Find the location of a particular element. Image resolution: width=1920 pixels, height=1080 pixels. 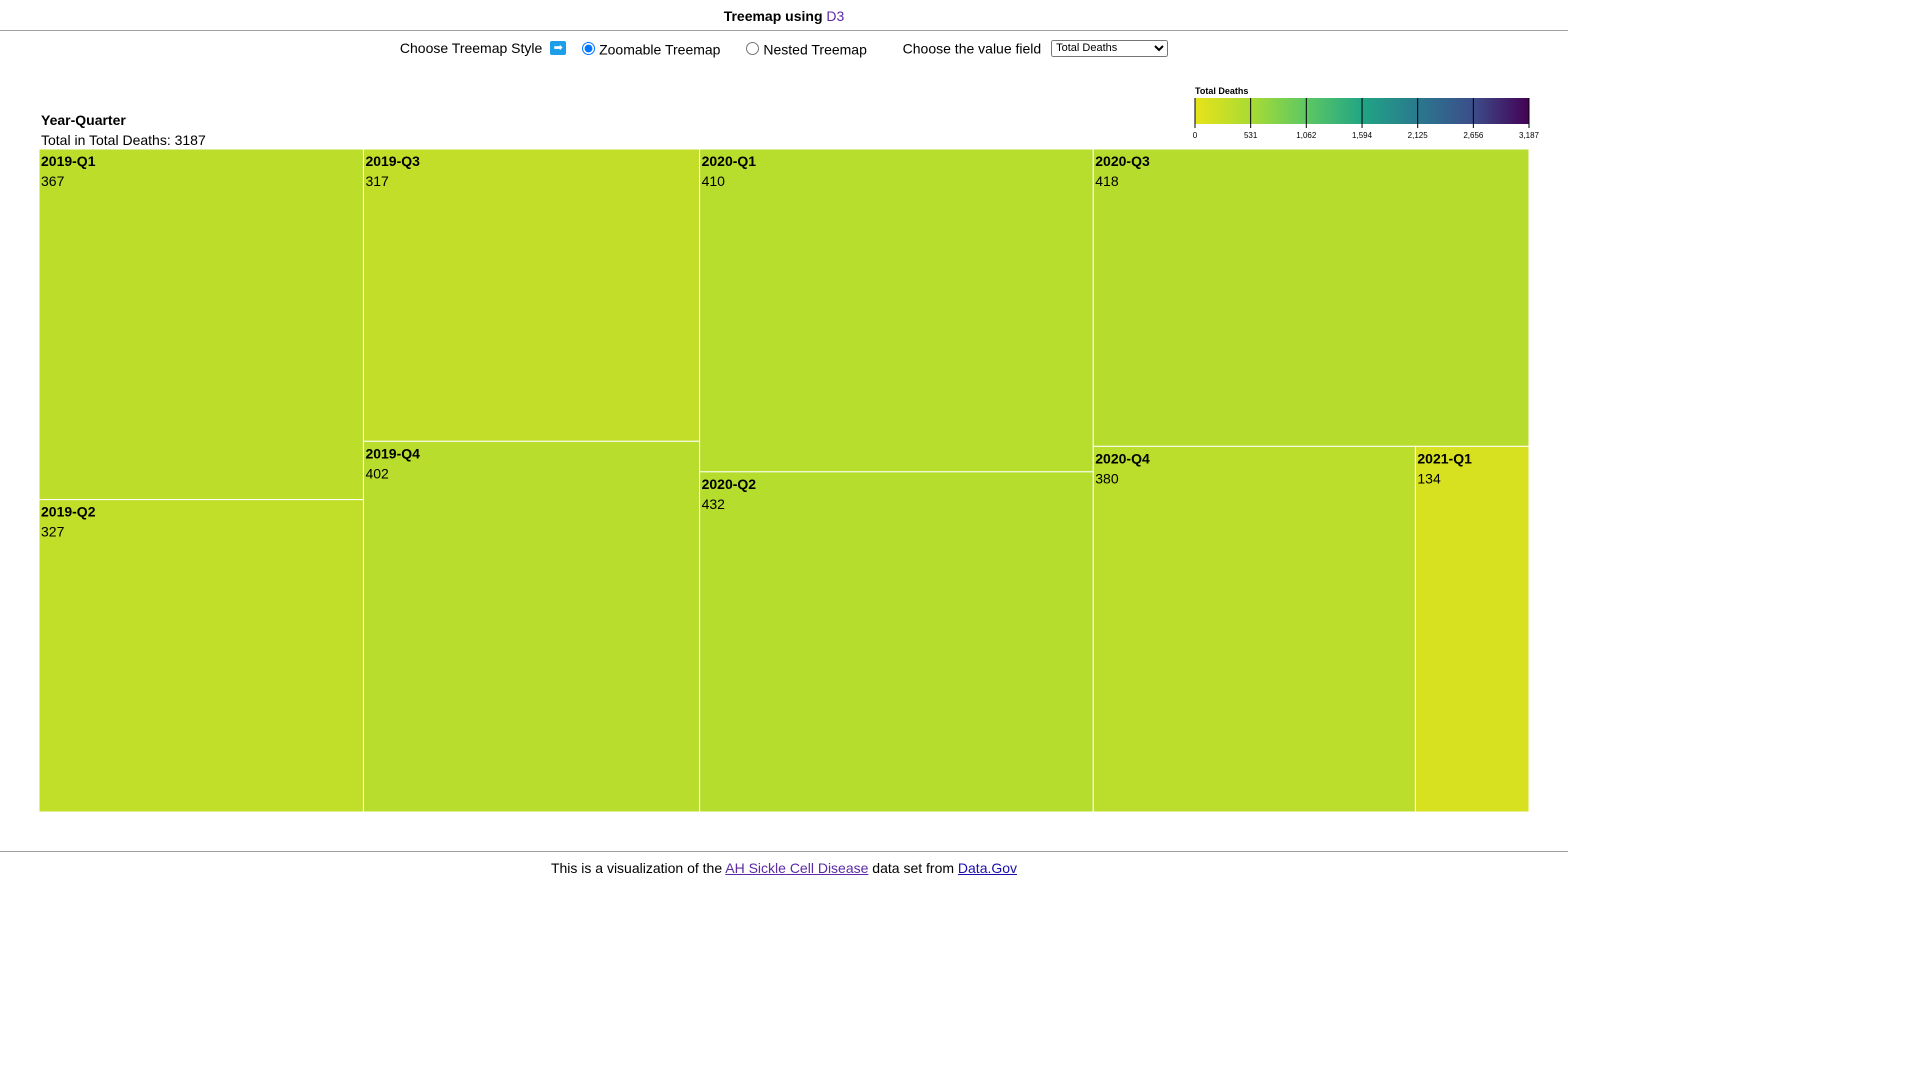

dataset-link: AH Sickle Cell Disease is located at coordinates (797, 868).